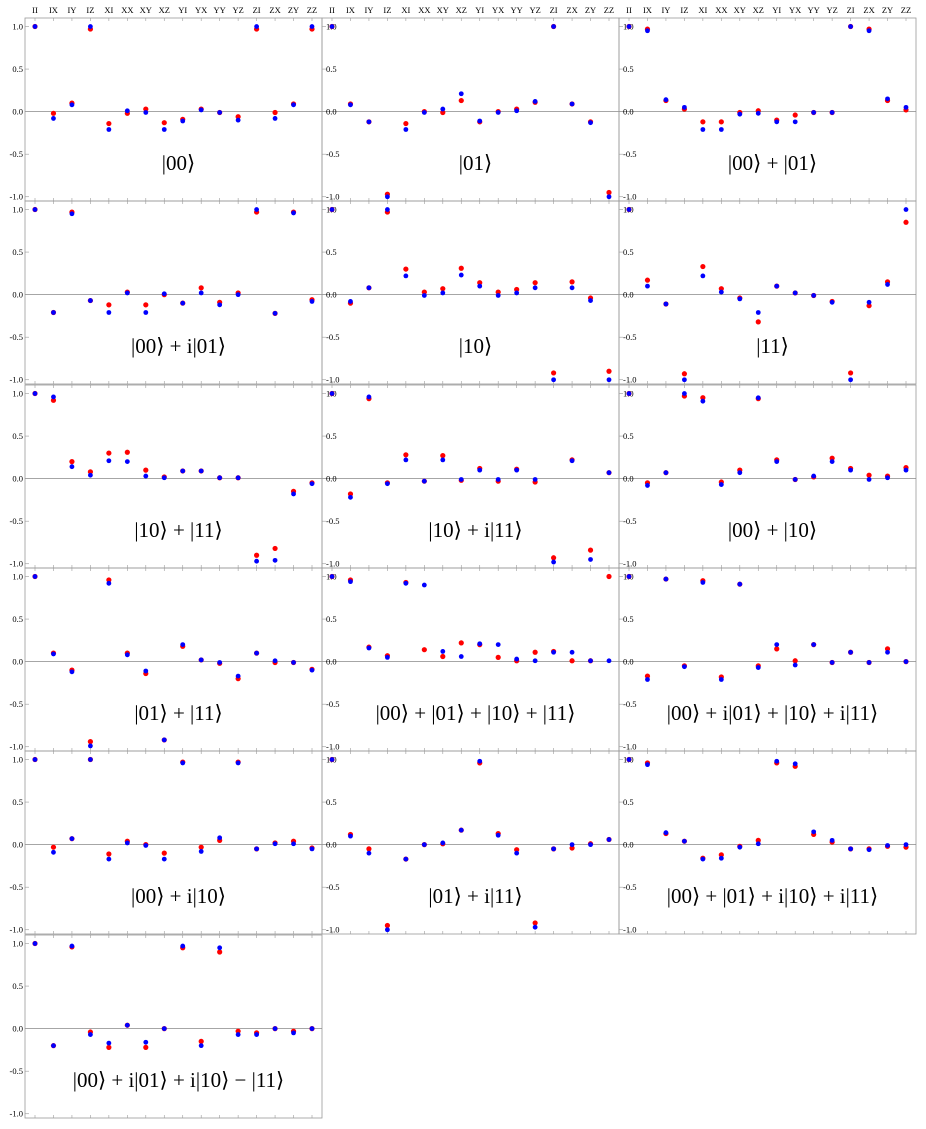 This screenshot has height=1129, width=926. I want to click on y-tick-label: -0.5, so click(16, 704).